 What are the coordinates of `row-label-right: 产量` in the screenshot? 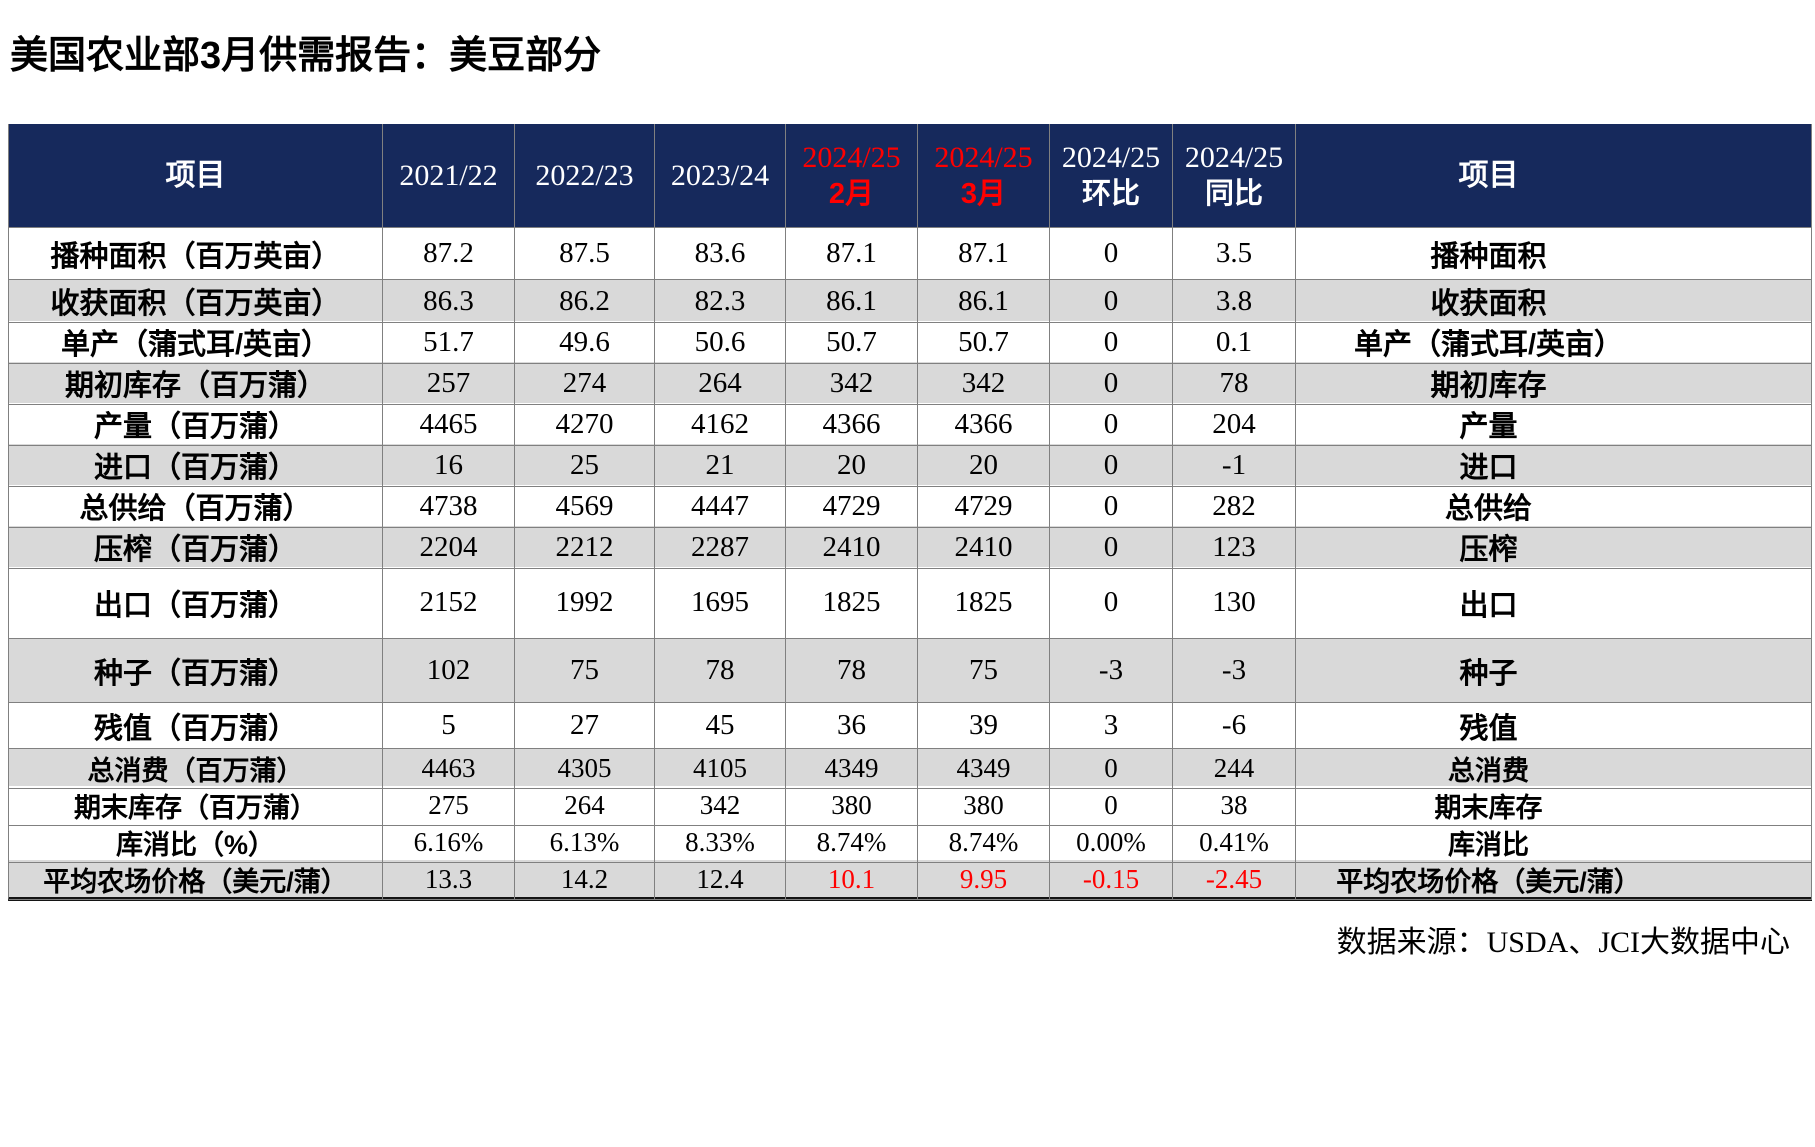 It's located at (1554, 424).